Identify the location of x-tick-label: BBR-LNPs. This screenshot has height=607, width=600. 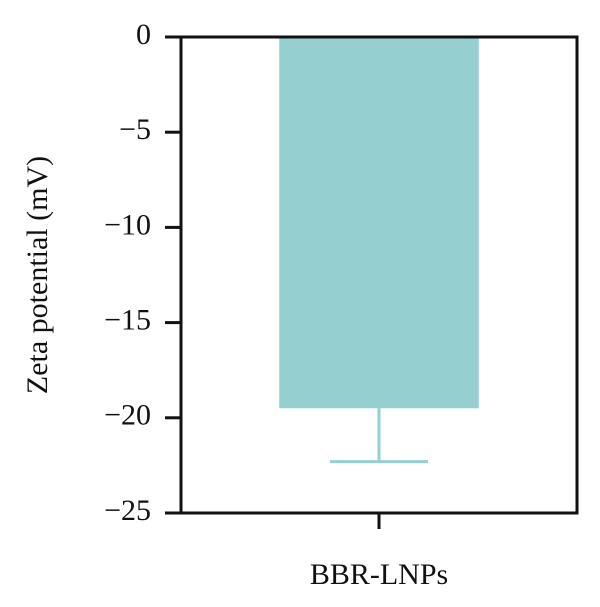
(379, 574).